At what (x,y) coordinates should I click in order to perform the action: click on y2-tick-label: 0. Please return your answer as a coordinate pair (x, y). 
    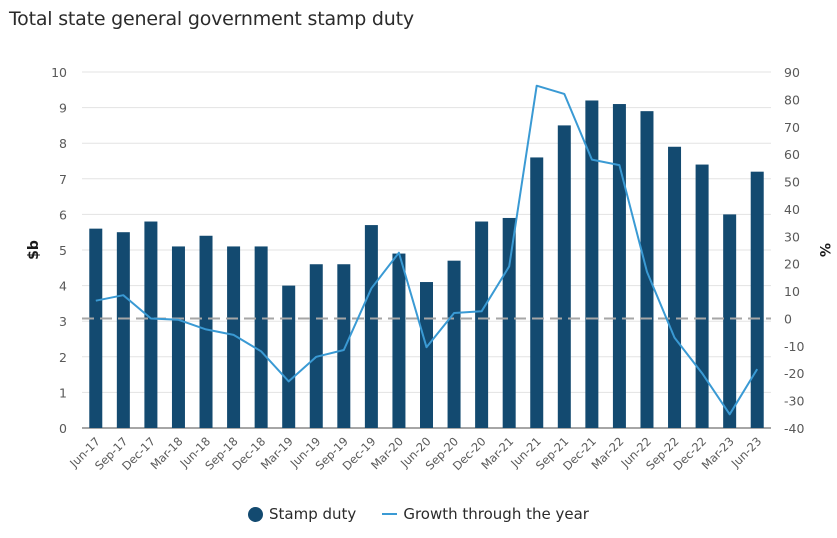
    Looking at the image, I should click on (788, 318).